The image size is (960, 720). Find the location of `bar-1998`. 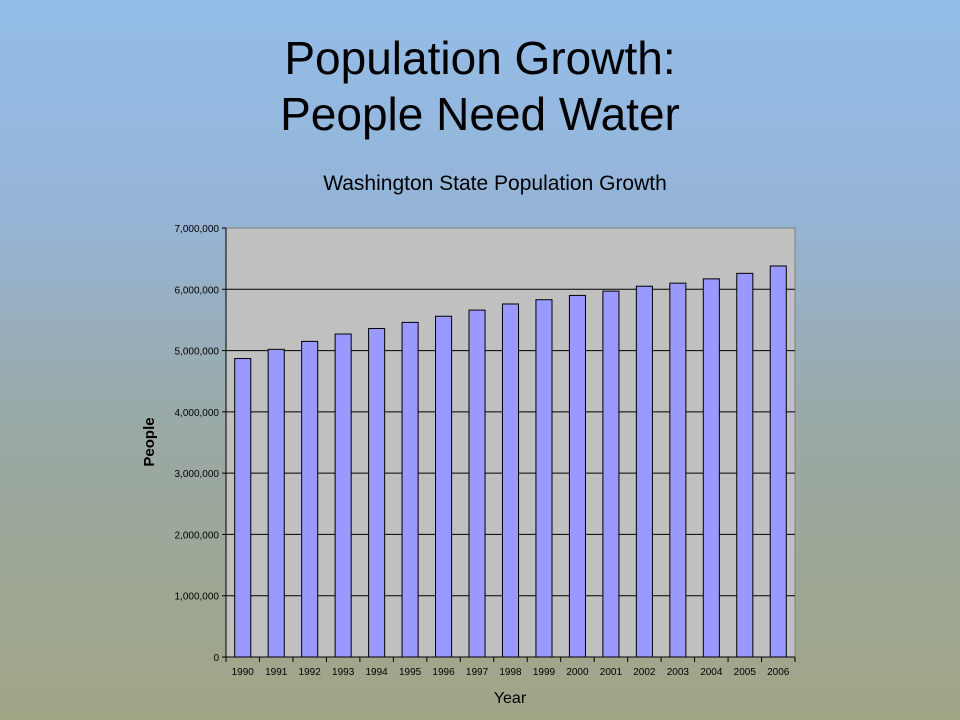

bar-1998 is located at coordinates (510, 480).